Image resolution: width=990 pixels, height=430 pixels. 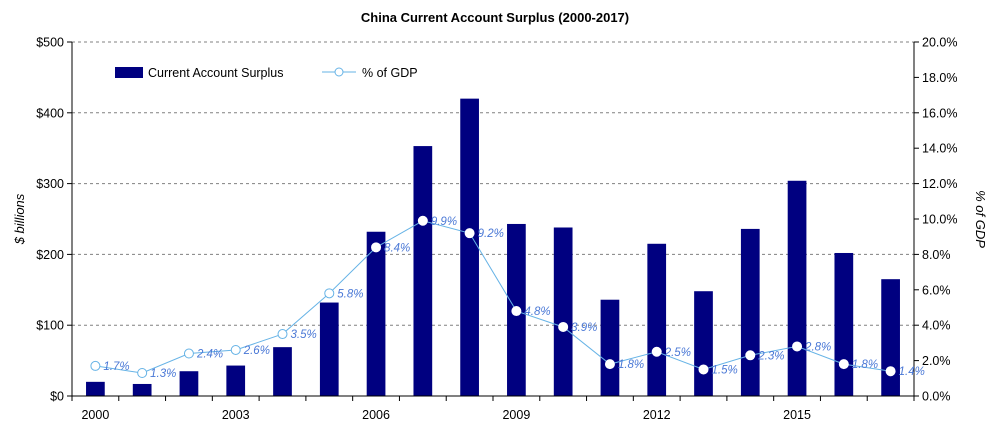 I want to click on gdp-label-2017: 1.4%, so click(x=912, y=372).